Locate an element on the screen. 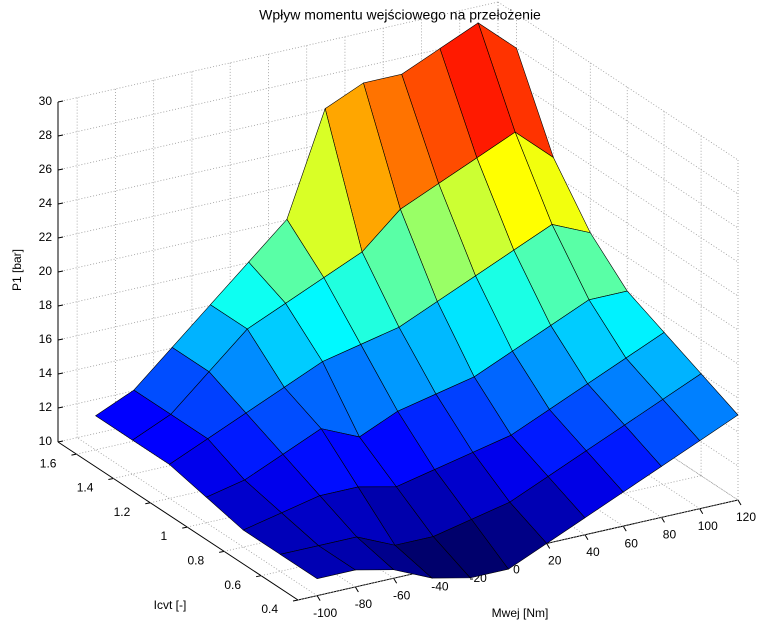 Image resolution: width=774 pixels, height=629 pixels. axis-line is located at coordinates (178, 521).